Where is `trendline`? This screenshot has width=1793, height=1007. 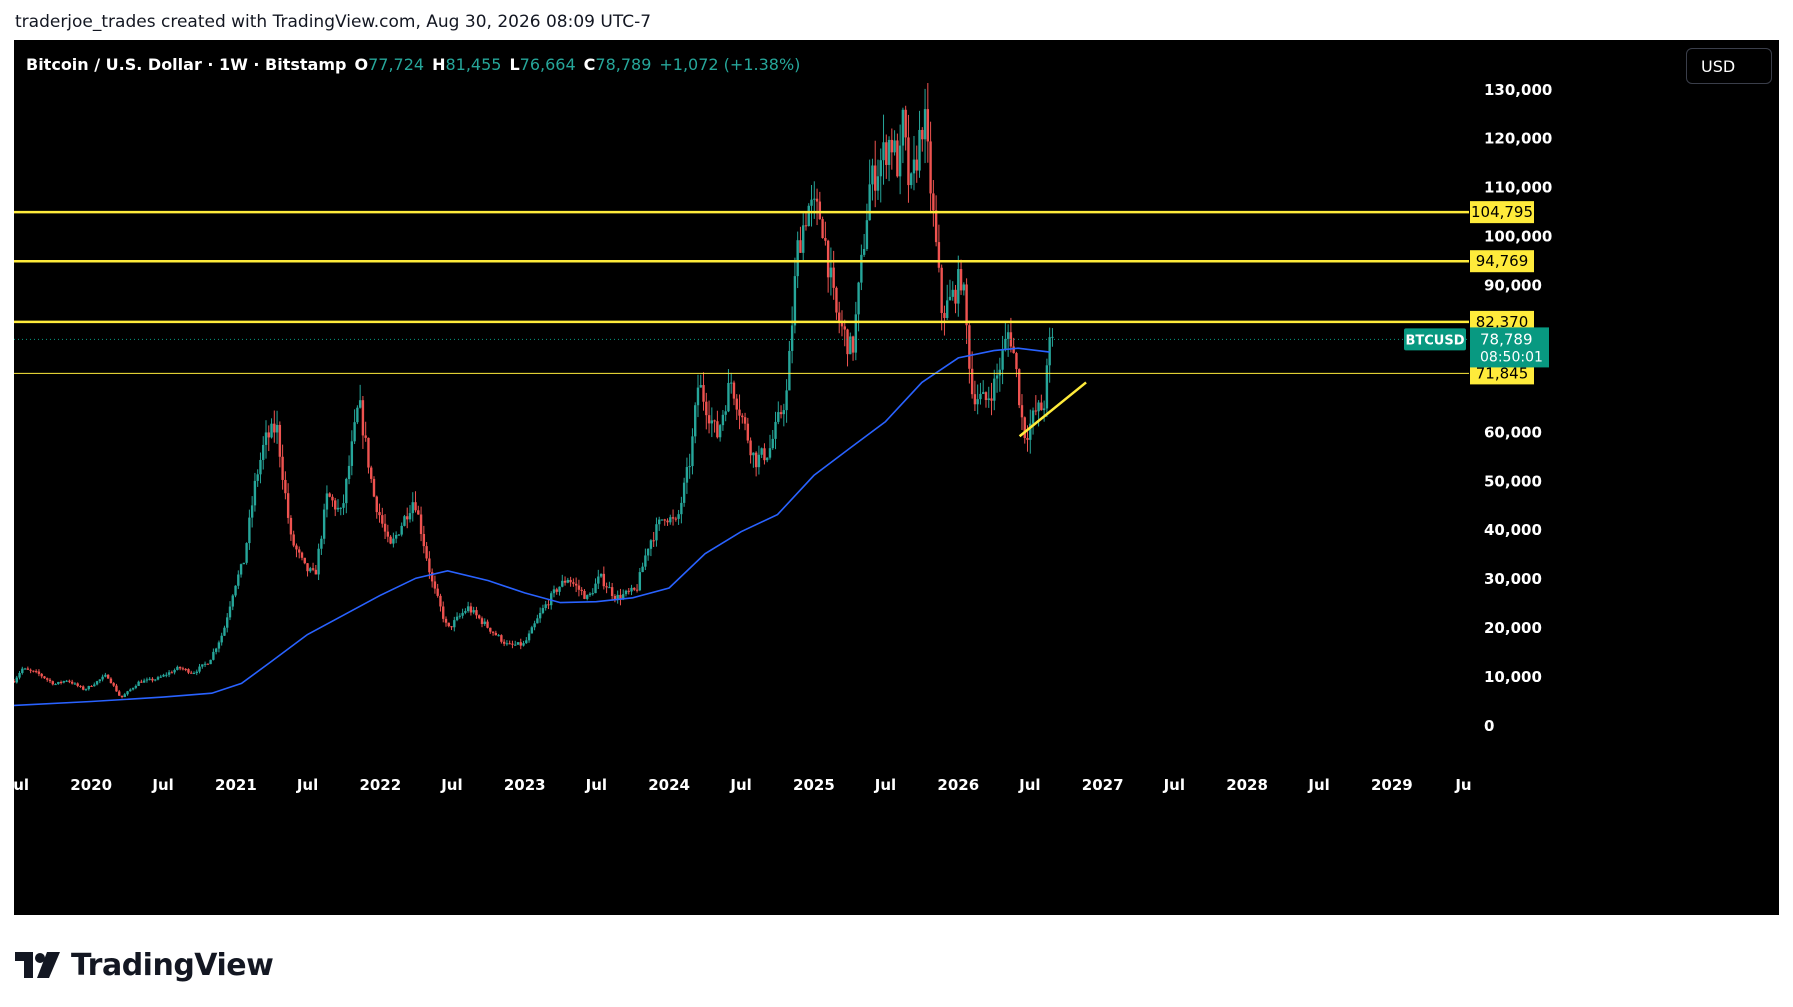
trendline is located at coordinates (1052, 409).